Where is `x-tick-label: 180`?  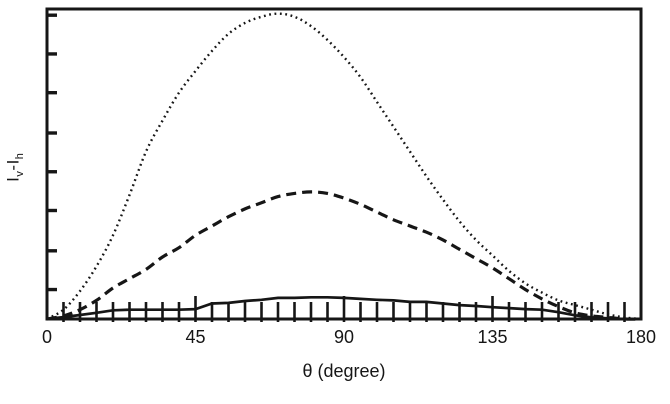
x-tick-label: 180 is located at coordinates (641, 337).